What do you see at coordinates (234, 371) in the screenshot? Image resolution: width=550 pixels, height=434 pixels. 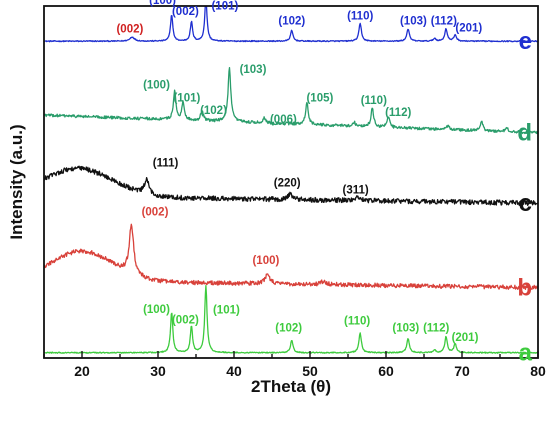 I see `x-tick-label-40: 40` at bounding box center [234, 371].